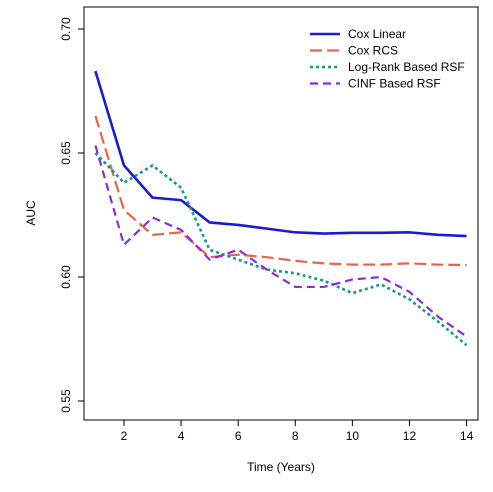 The height and width of the screenshot is (492, 493). Describe the element at coordinates (66, 277) in the screenshot. I see `y-tick-label: 0.60` at that location.